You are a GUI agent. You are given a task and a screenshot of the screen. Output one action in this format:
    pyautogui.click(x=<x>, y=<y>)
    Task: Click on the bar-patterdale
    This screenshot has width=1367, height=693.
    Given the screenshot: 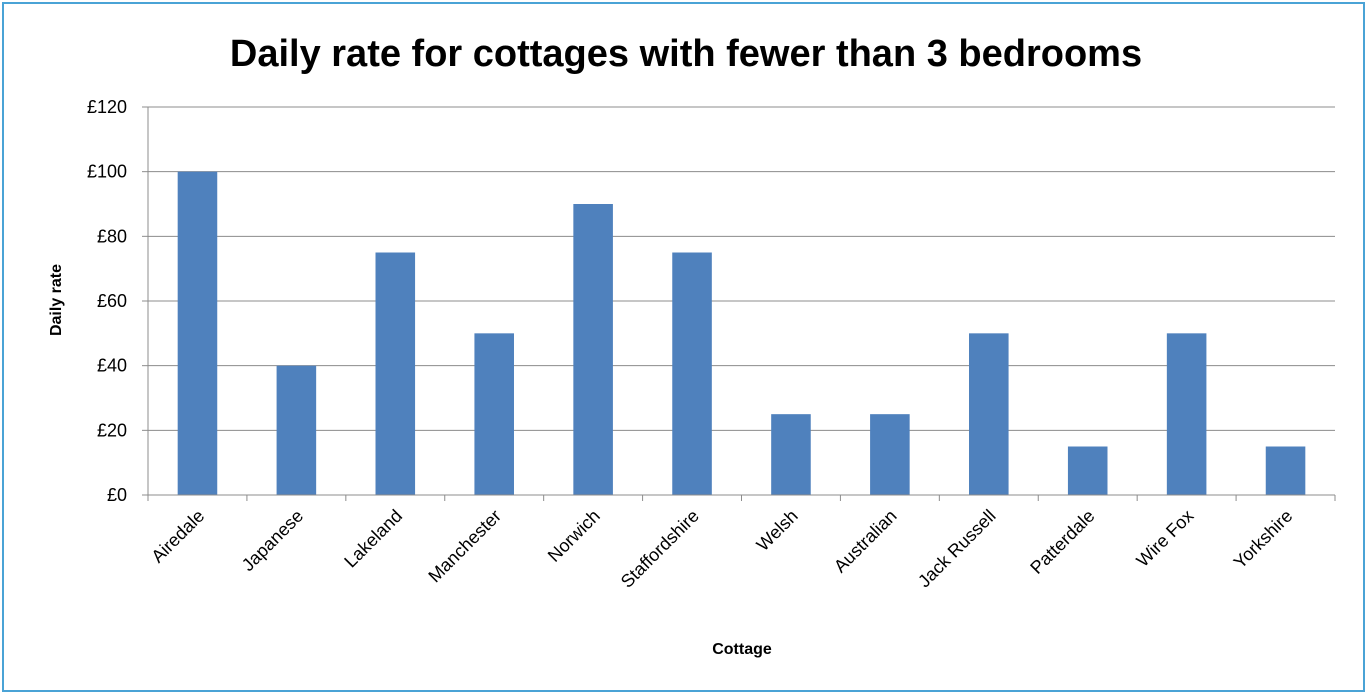 What is the action you would take?
    pyautogui.click(x=1087, y=470)
    